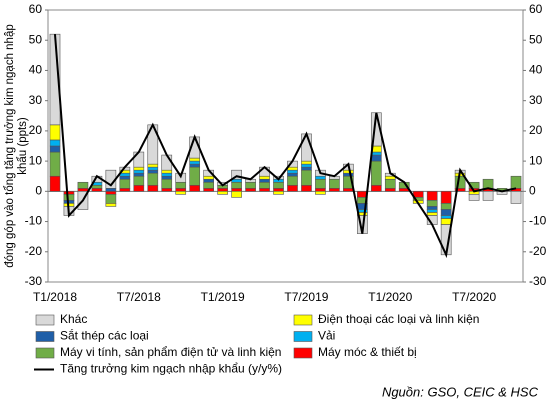  What do you see at coordinates (171, 369) in the screenshot?
I see `legend-label: Tăng trưởng kim ngạch nhập khẩu (y/y%)` at bounding box center [171, 369].